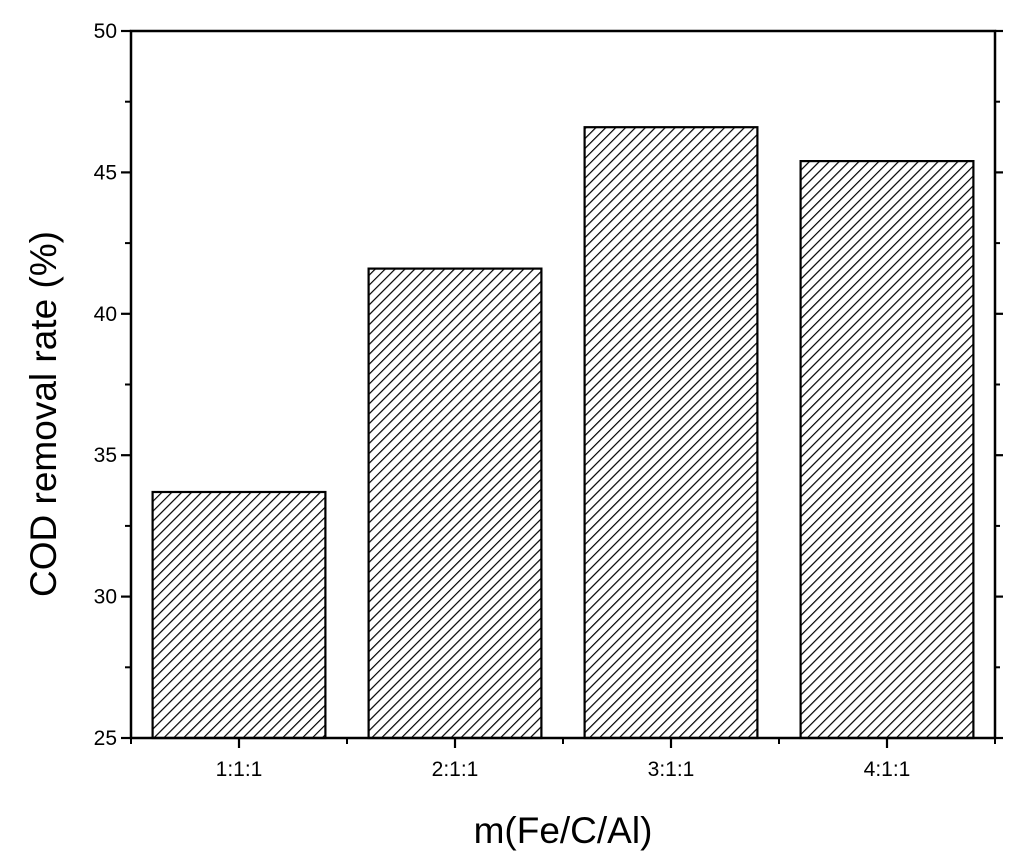 The width and height of the screenshot is (1024, 865). I want to click on x-axis: 1:1:1 2:1:1 3:1:1 4:1:1, so click(563, 759).